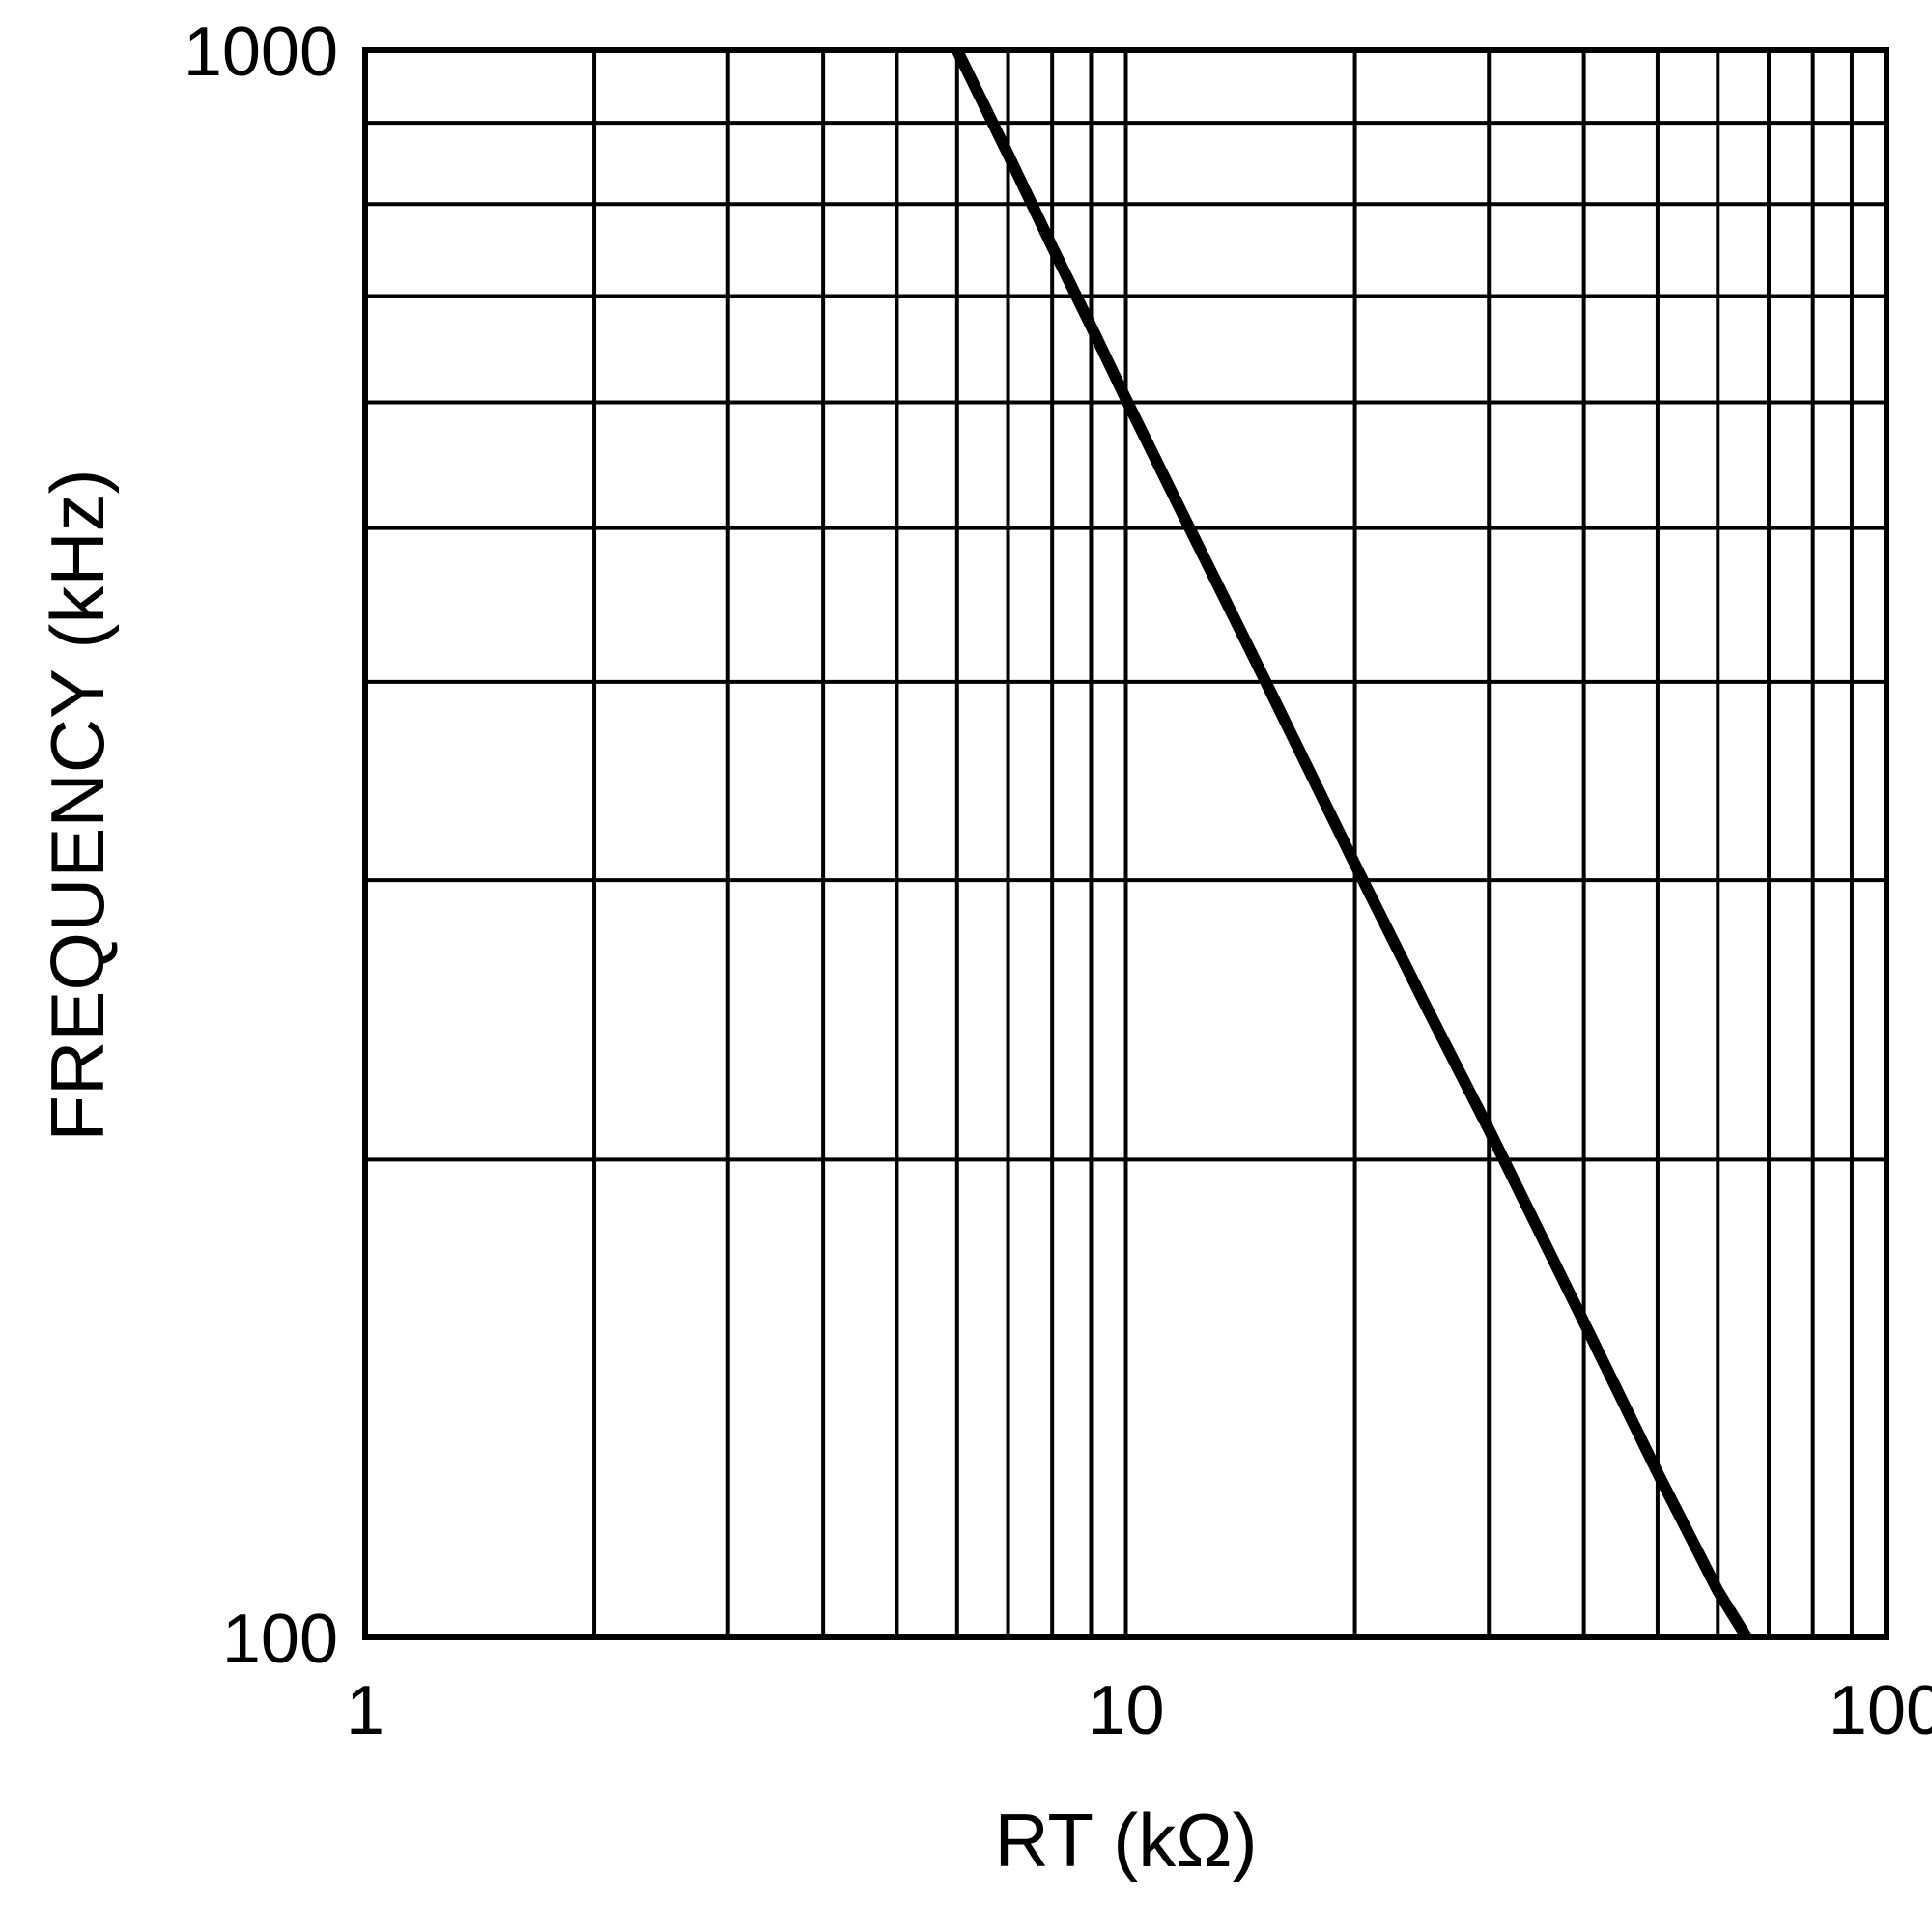 The height and width of the screenshot is (1932, 1932). Describe the element at coordinates (261, 52) in the screenshot. I see `y-tick-label-1000: 1000` at that location.